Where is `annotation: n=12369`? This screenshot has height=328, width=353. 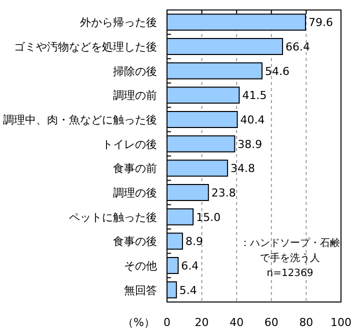
annotation: n=12369 is located at coordinates (290, 273).